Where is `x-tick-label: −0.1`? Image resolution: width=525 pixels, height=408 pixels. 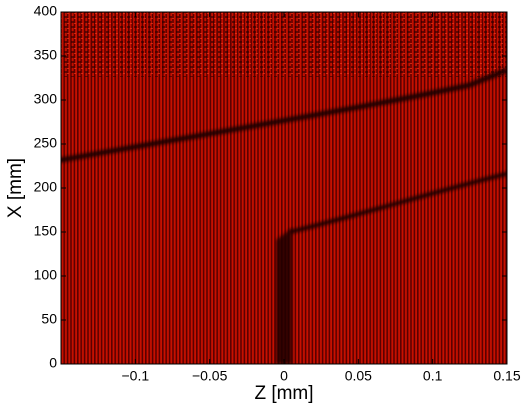
x-tick-label: −0.1 is located at coordinates (136, 376).